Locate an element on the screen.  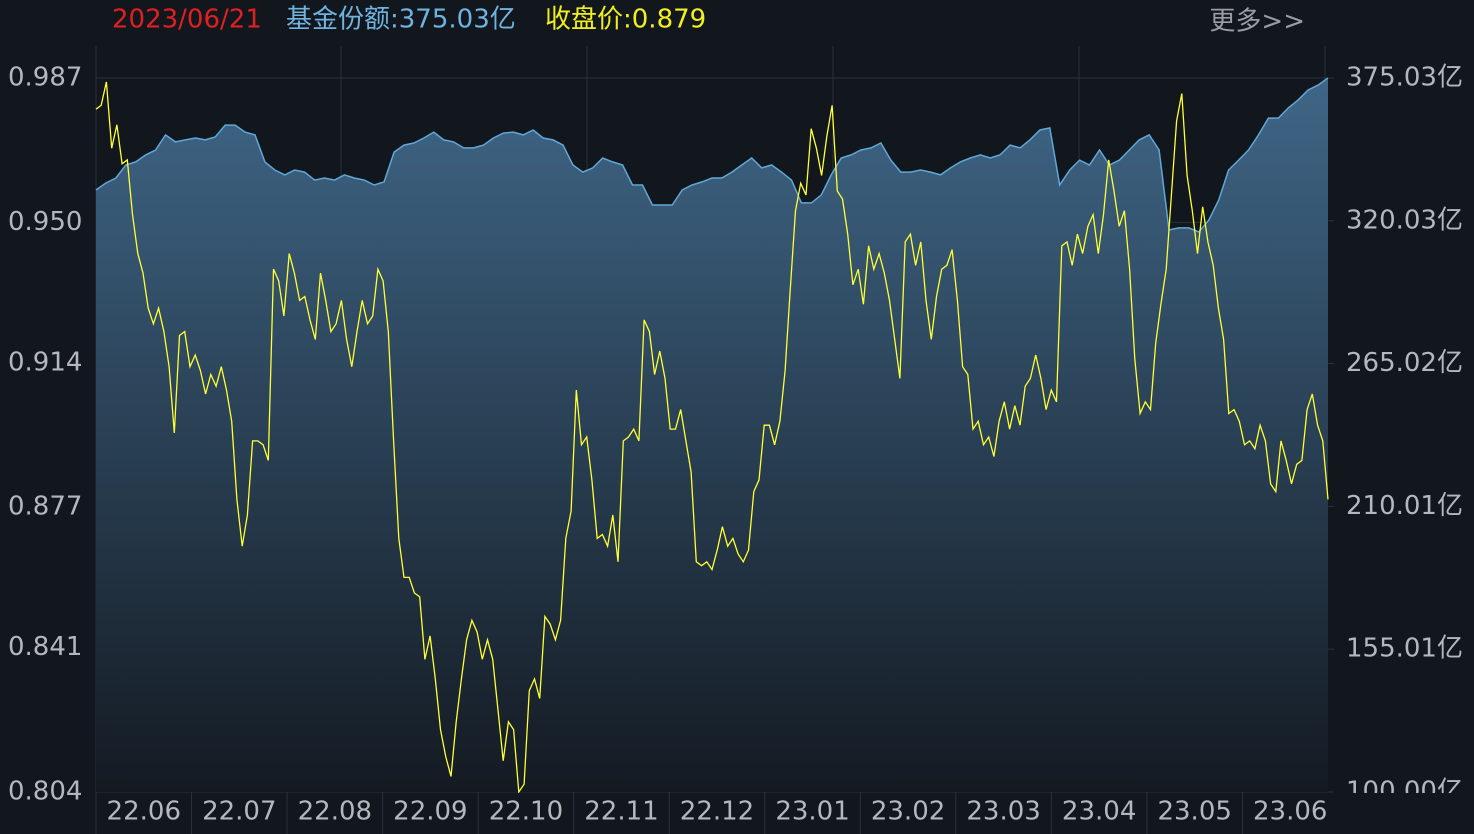
x-tick-label: 23.05 is located at coordinates (1194, 812).